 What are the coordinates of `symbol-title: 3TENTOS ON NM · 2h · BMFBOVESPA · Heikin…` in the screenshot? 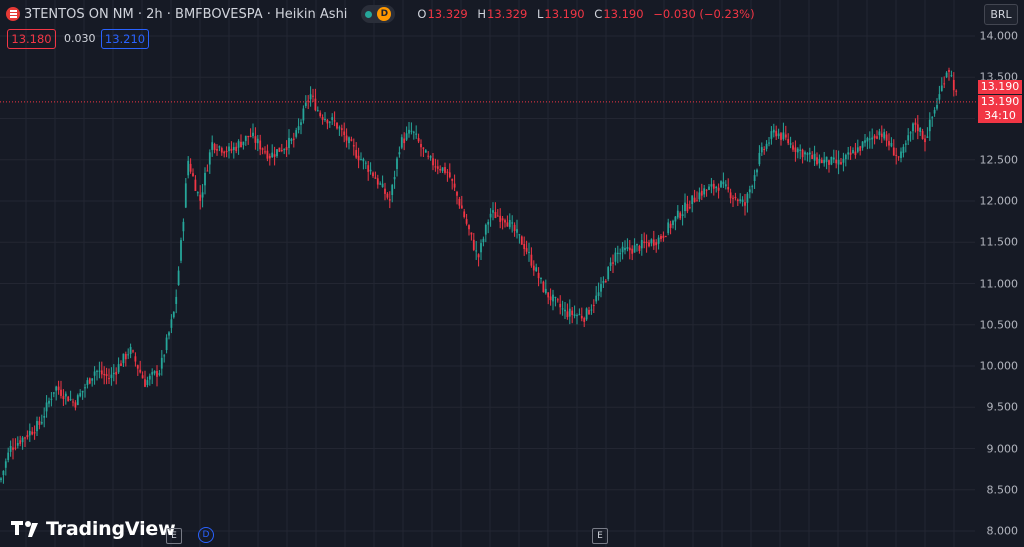 It's located at (186, 14).